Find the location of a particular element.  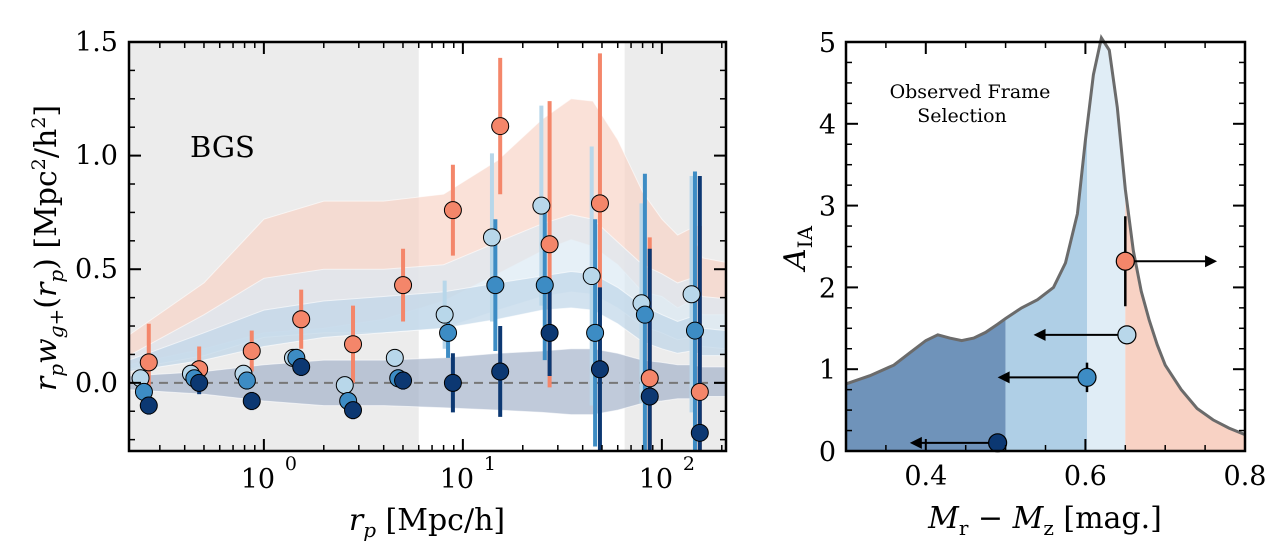

amplitude-point-mid_blue is located at coordinates (1087, 377).